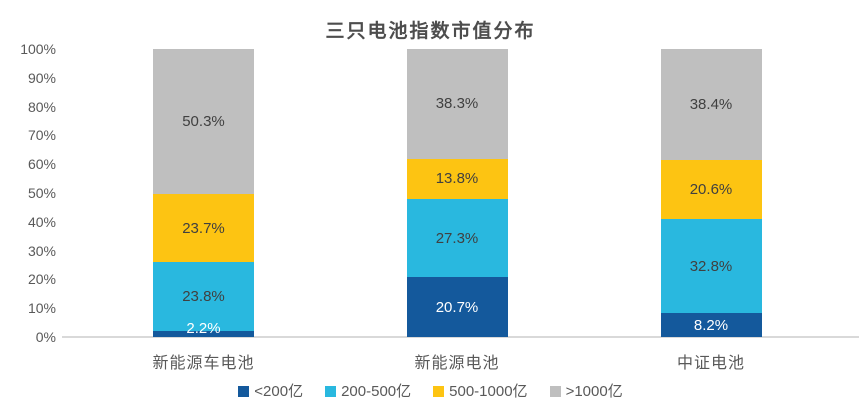 The height and width of the screenshot is (410, 861). I want to click on legend-item: 200-500亿, so click(368, 391).